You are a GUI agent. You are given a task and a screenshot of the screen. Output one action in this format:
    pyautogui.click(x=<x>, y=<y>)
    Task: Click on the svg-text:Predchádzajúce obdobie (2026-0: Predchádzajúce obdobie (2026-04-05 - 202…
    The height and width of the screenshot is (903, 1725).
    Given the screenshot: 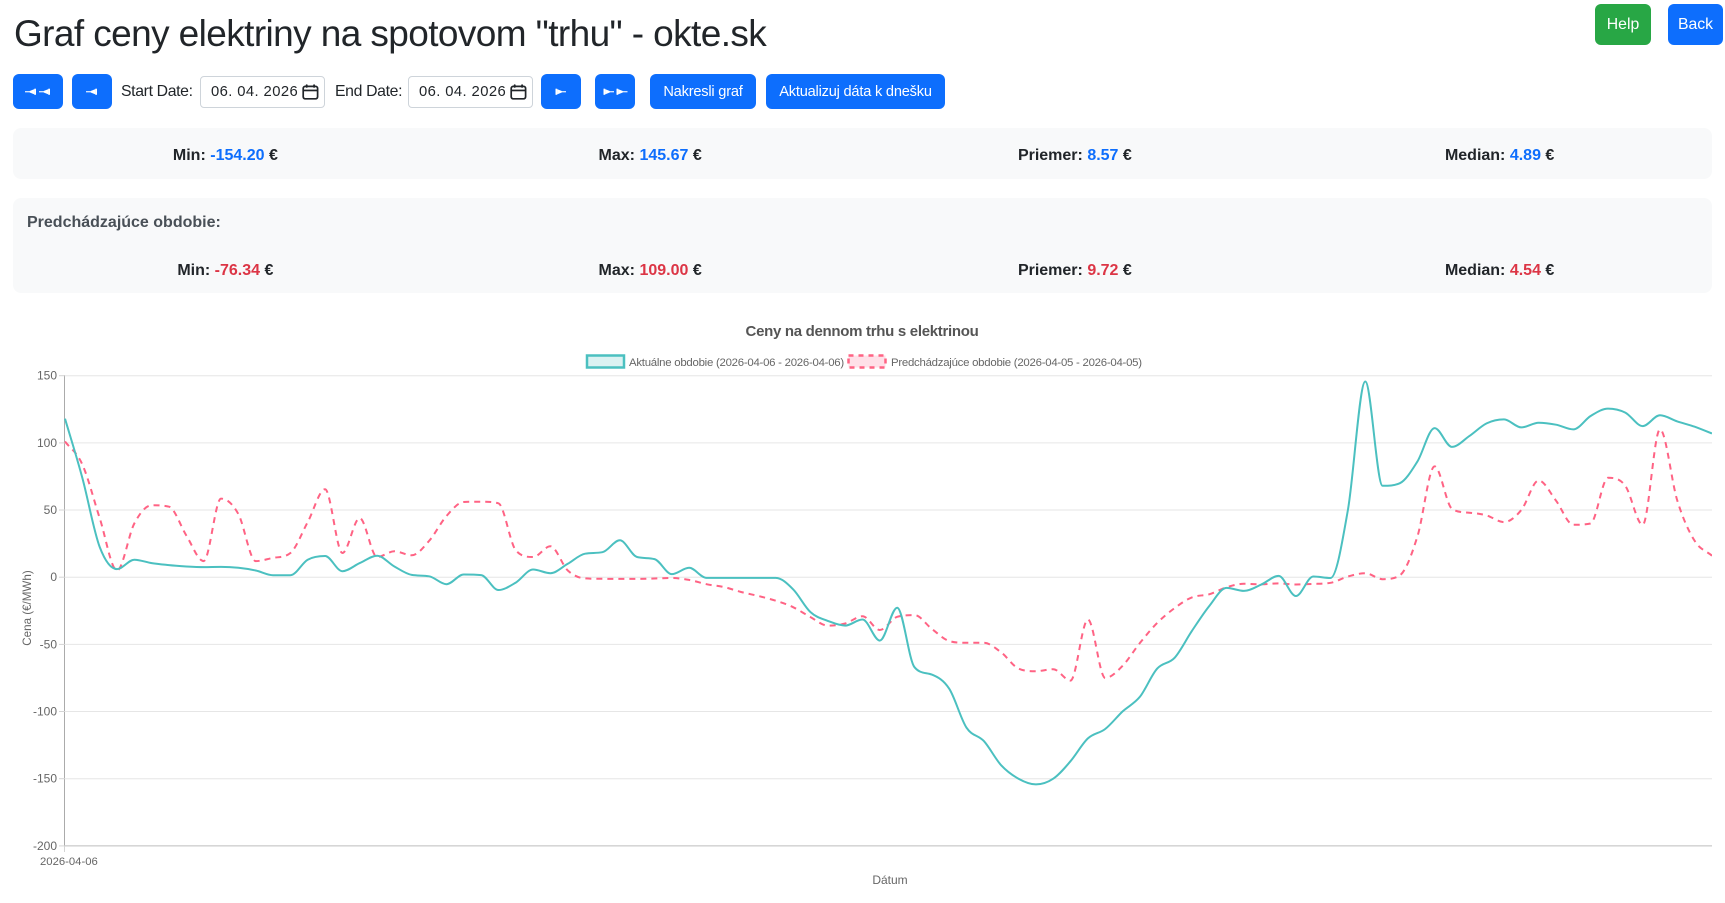 What is the action you would take?
    pyautogui.click(x=1016, y=363)
    